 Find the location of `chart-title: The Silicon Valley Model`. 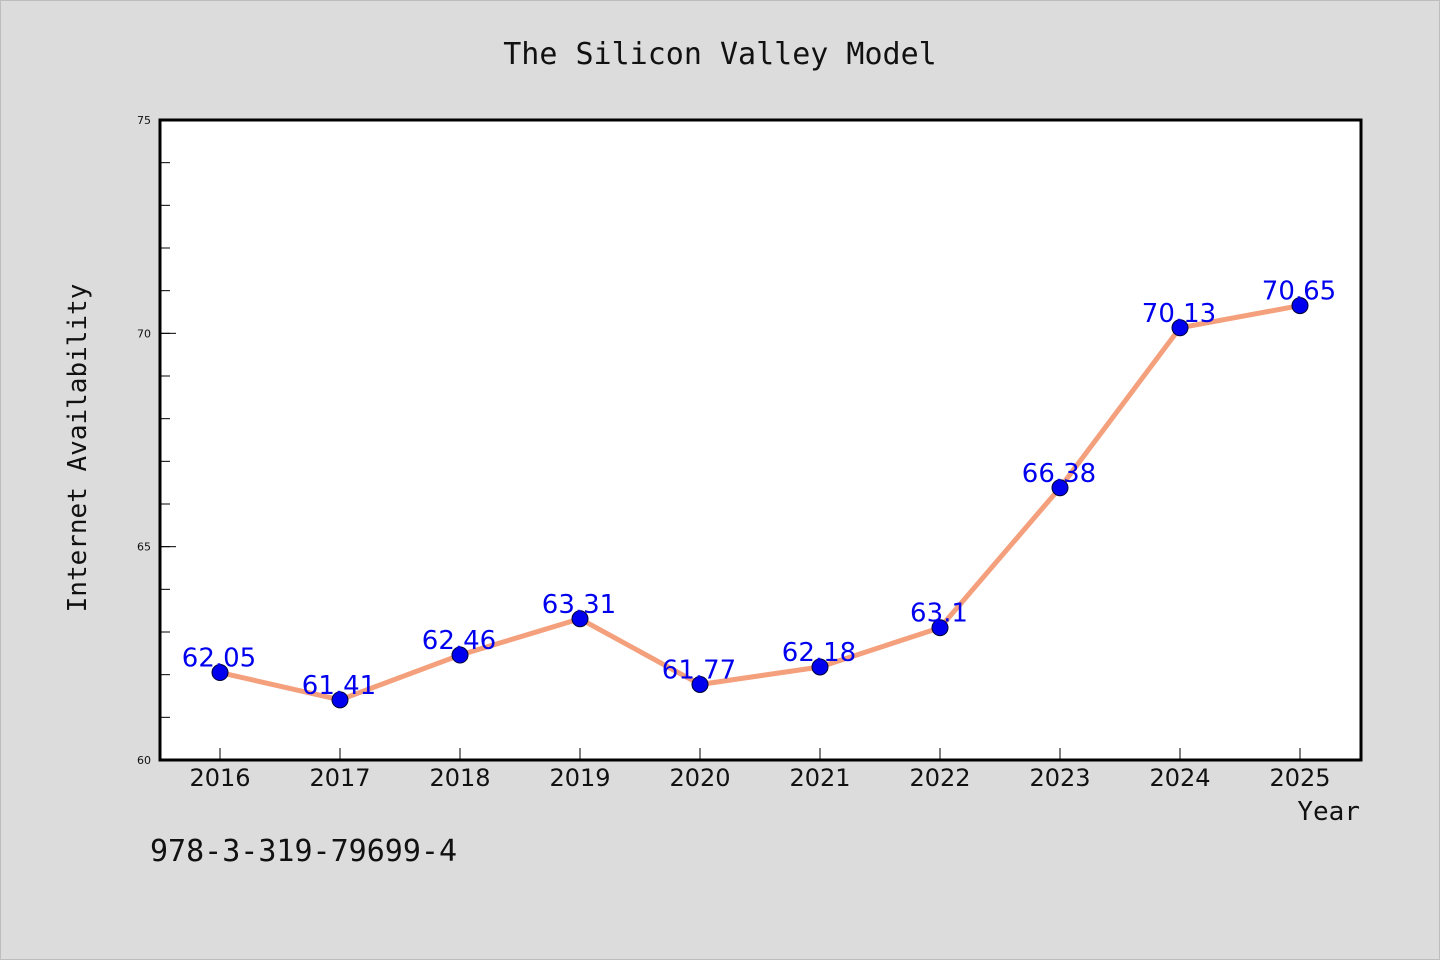

chart-title: The Silicon Valley Model is located at coordinates (719, 54).